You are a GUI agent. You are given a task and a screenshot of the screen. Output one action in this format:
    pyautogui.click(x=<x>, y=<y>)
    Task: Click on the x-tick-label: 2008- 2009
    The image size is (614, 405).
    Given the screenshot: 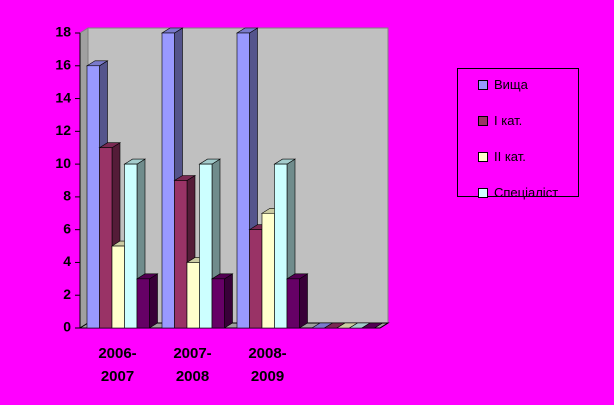 What is the action you would take?
    pyautogui.click(x=267, y=365)
    